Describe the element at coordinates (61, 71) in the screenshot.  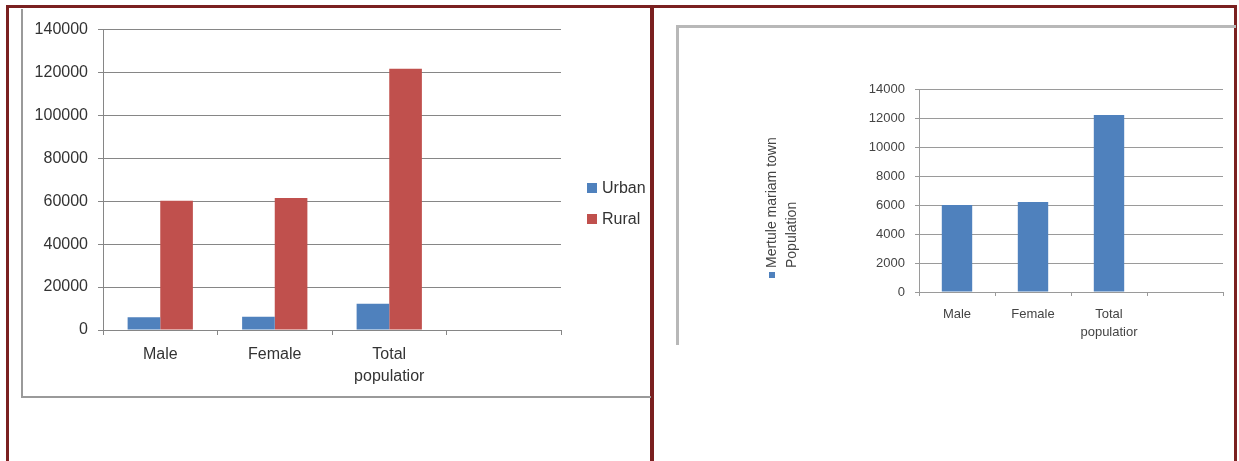
I see `y-tick-label: 120000` at that location.